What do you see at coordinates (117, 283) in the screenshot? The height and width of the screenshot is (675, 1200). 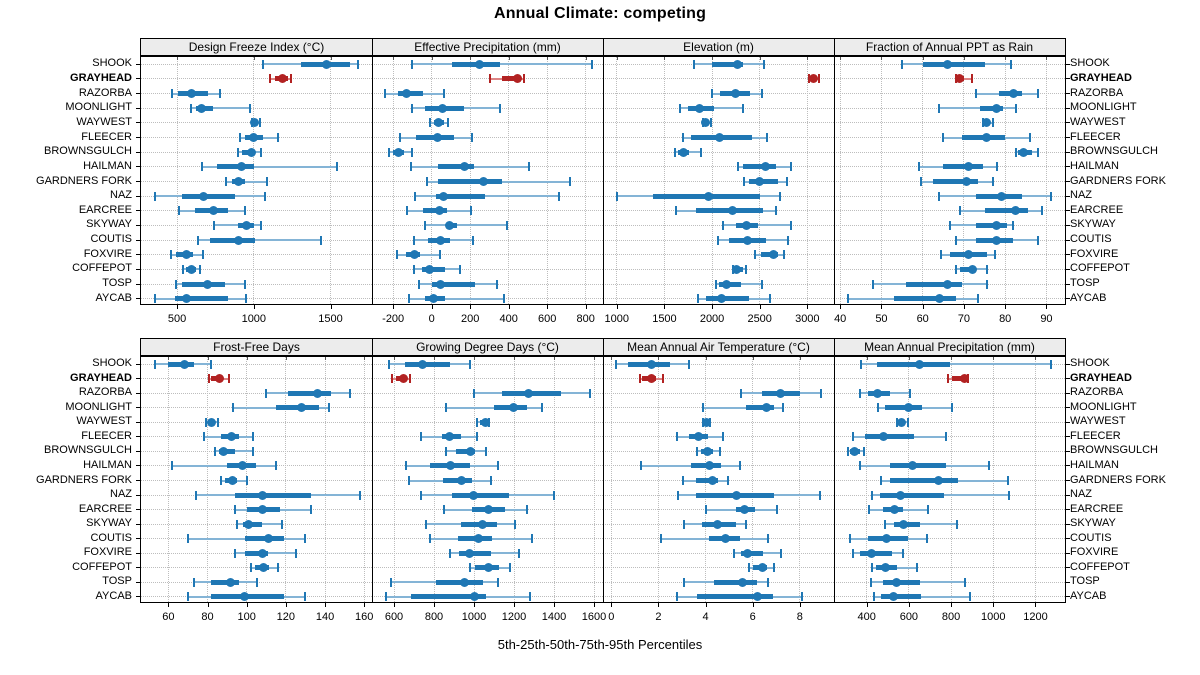 I see `site-label-left: TOSP` at bounding box center [117, 283].